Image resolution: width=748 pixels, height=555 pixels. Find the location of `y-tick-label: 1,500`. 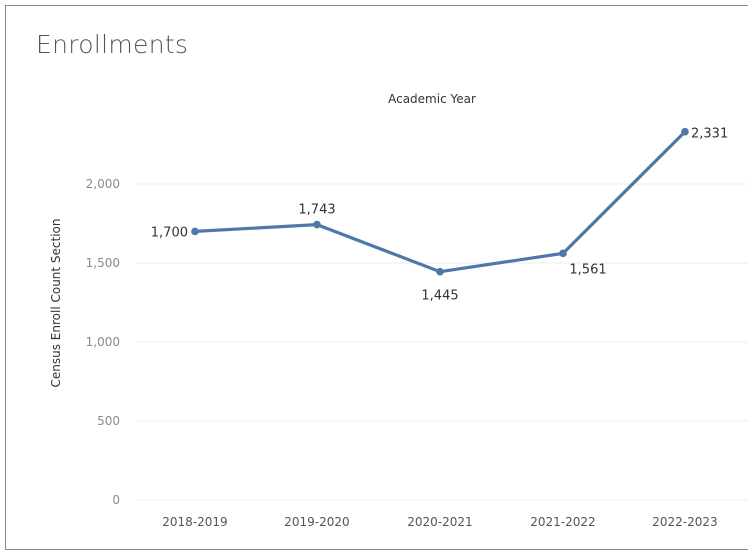

y-tick-label: 1,500 is located at coordinates (103, 263).